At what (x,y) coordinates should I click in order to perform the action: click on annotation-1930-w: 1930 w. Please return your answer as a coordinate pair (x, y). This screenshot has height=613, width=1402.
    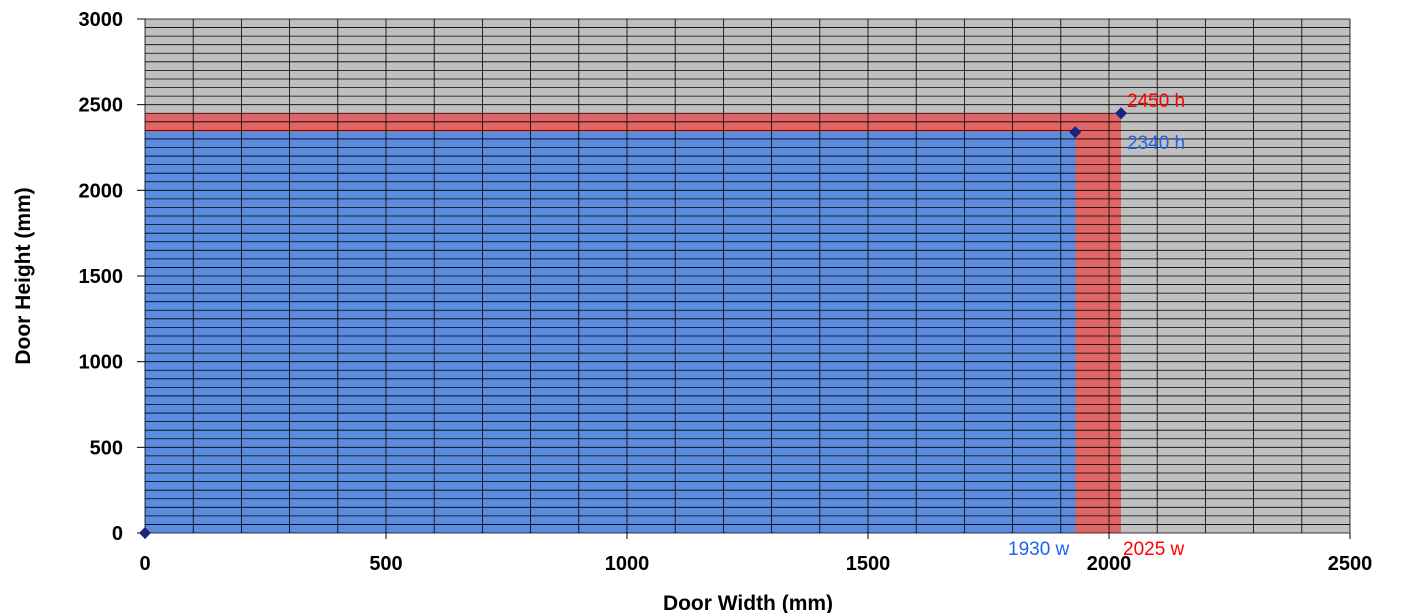
    Looking at the image, I should click on (1039, 549).